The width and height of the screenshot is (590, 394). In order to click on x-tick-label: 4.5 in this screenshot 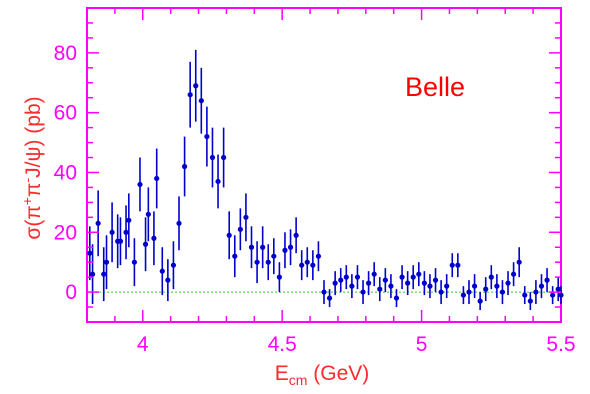, I will do `click(282, 344)`.